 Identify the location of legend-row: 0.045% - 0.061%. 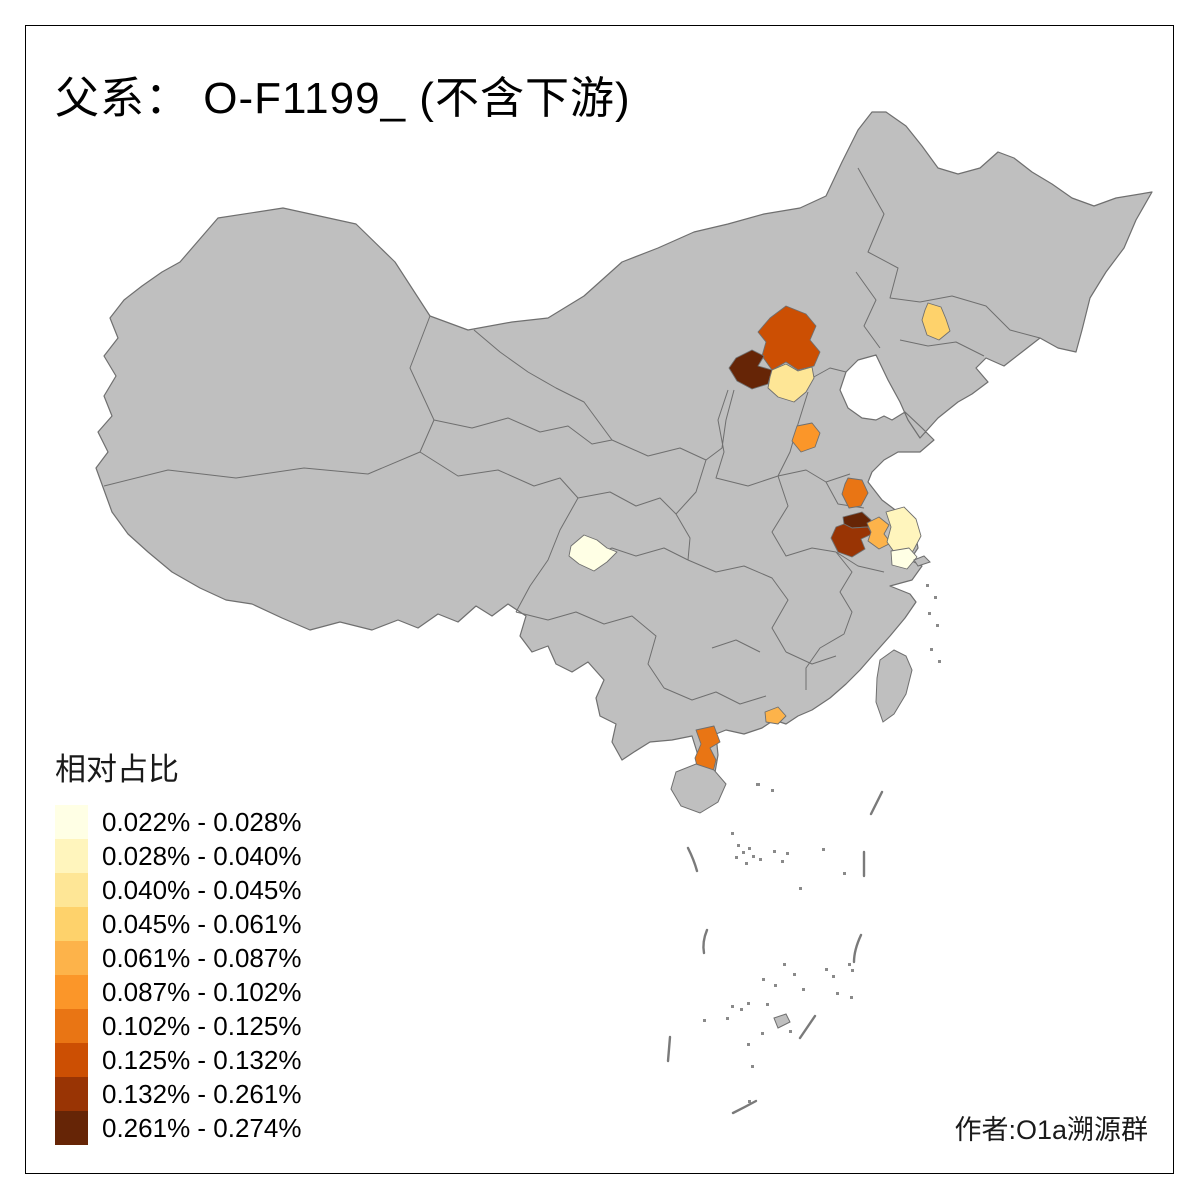
(178, 924).